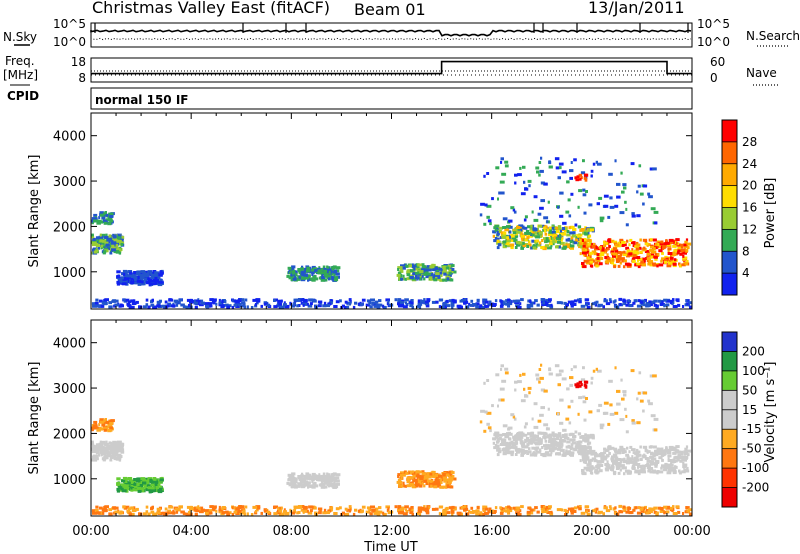  I want to click on velocity-colorbar-tick-3: 15, so click(749, 410).